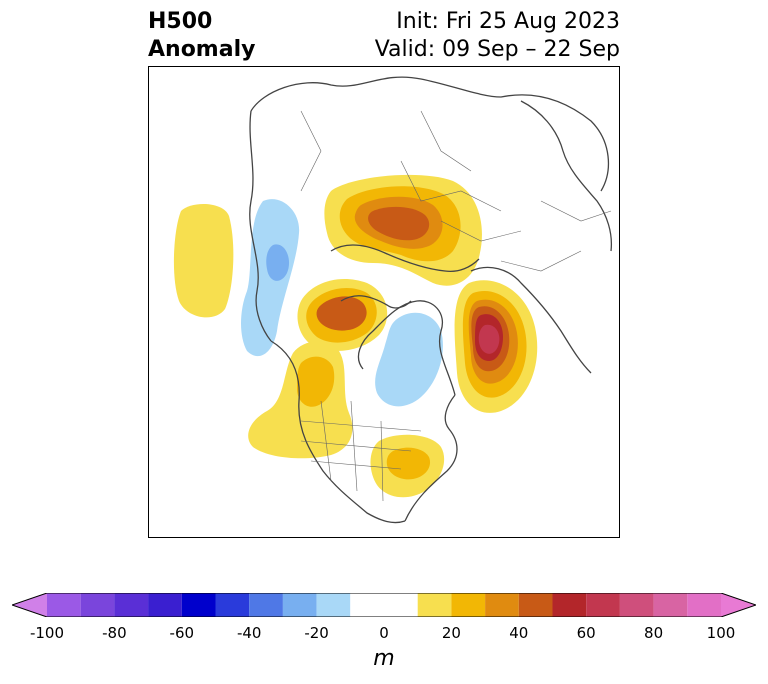 This screenshot has width=768, height=684. What do you see at coordinates (202, 49) in the screenshot?
I see `title-line-2: Anomaly` at bounding box center [202, 49].